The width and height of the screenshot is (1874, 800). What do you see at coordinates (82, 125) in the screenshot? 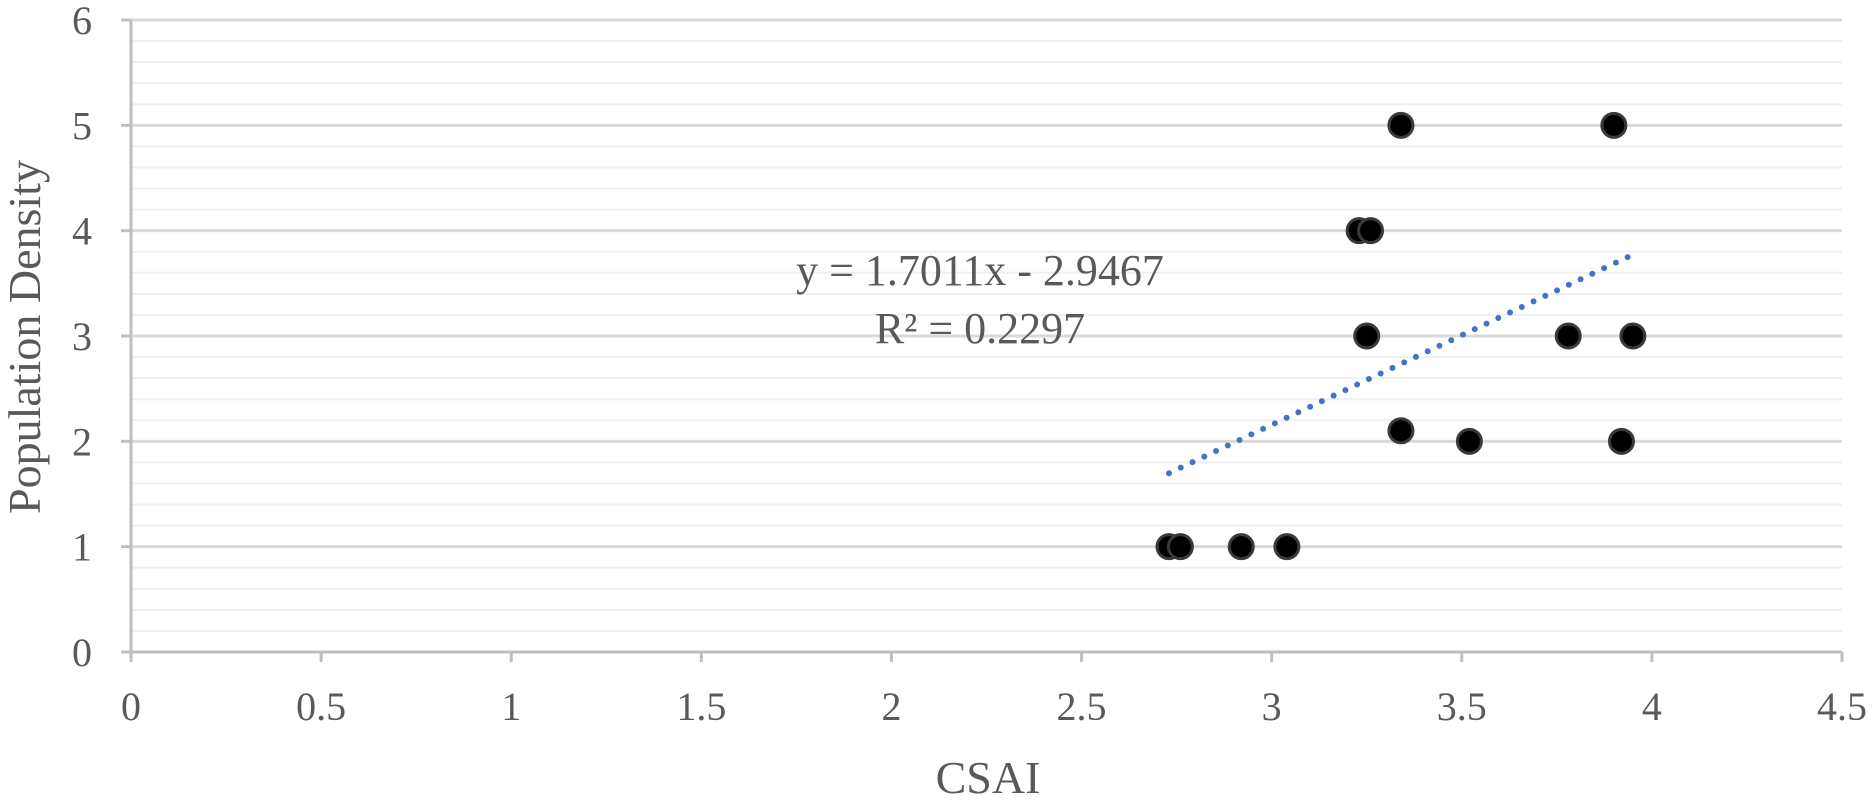
I see `y-tick-label: 5` at bounding box center [82, 125].